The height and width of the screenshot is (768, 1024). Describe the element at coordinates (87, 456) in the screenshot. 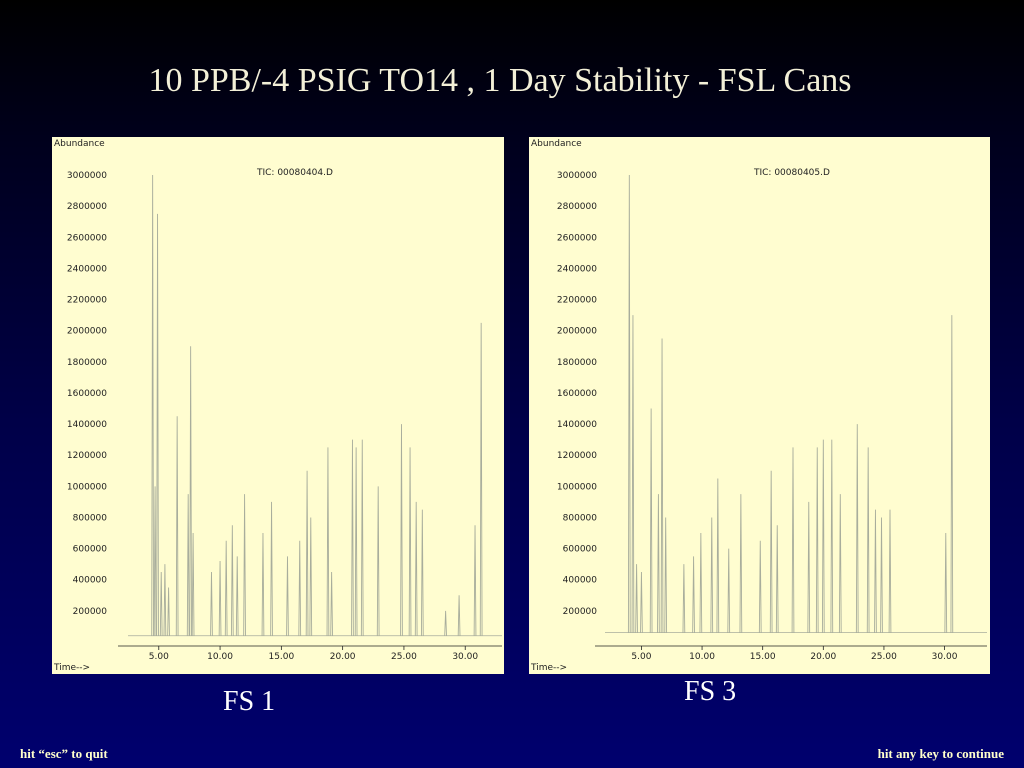

I see `y-tick-label: 1200000` at that location.